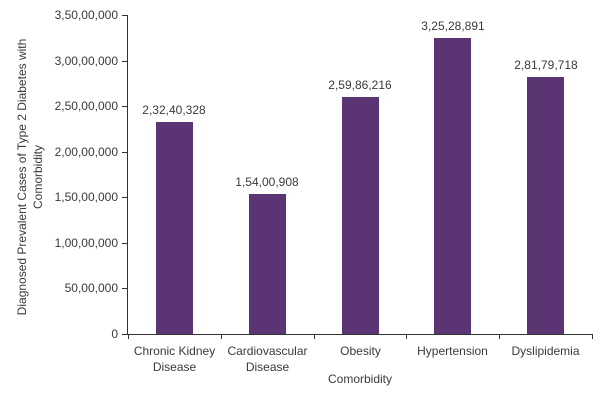  Describe the element at coordinates (360, 351) in the screenshot. I see `x-category-label: Obesity` at that location.